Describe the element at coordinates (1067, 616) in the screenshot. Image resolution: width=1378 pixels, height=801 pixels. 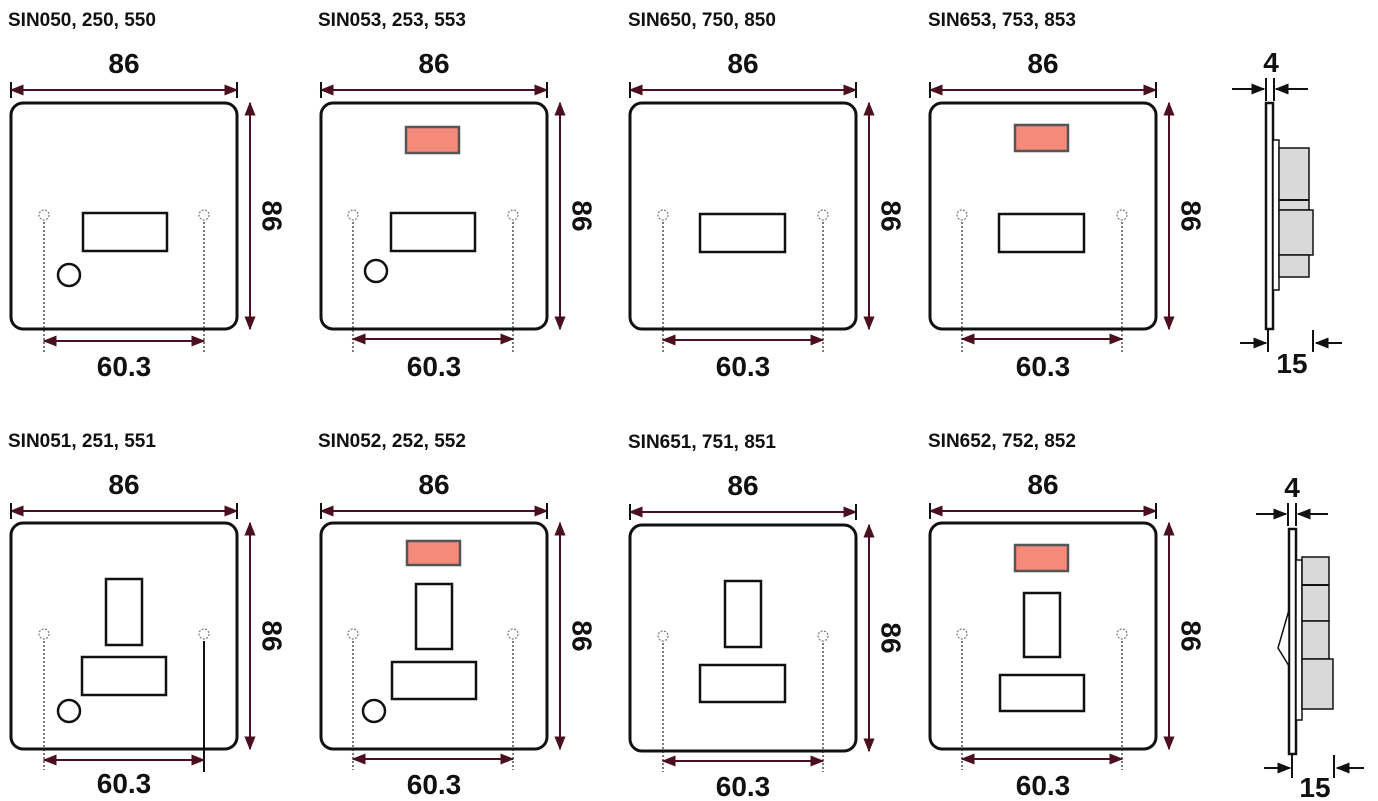
I see `panel-sin652: SIN652, 752, 852 86 86 60.3` at that location.